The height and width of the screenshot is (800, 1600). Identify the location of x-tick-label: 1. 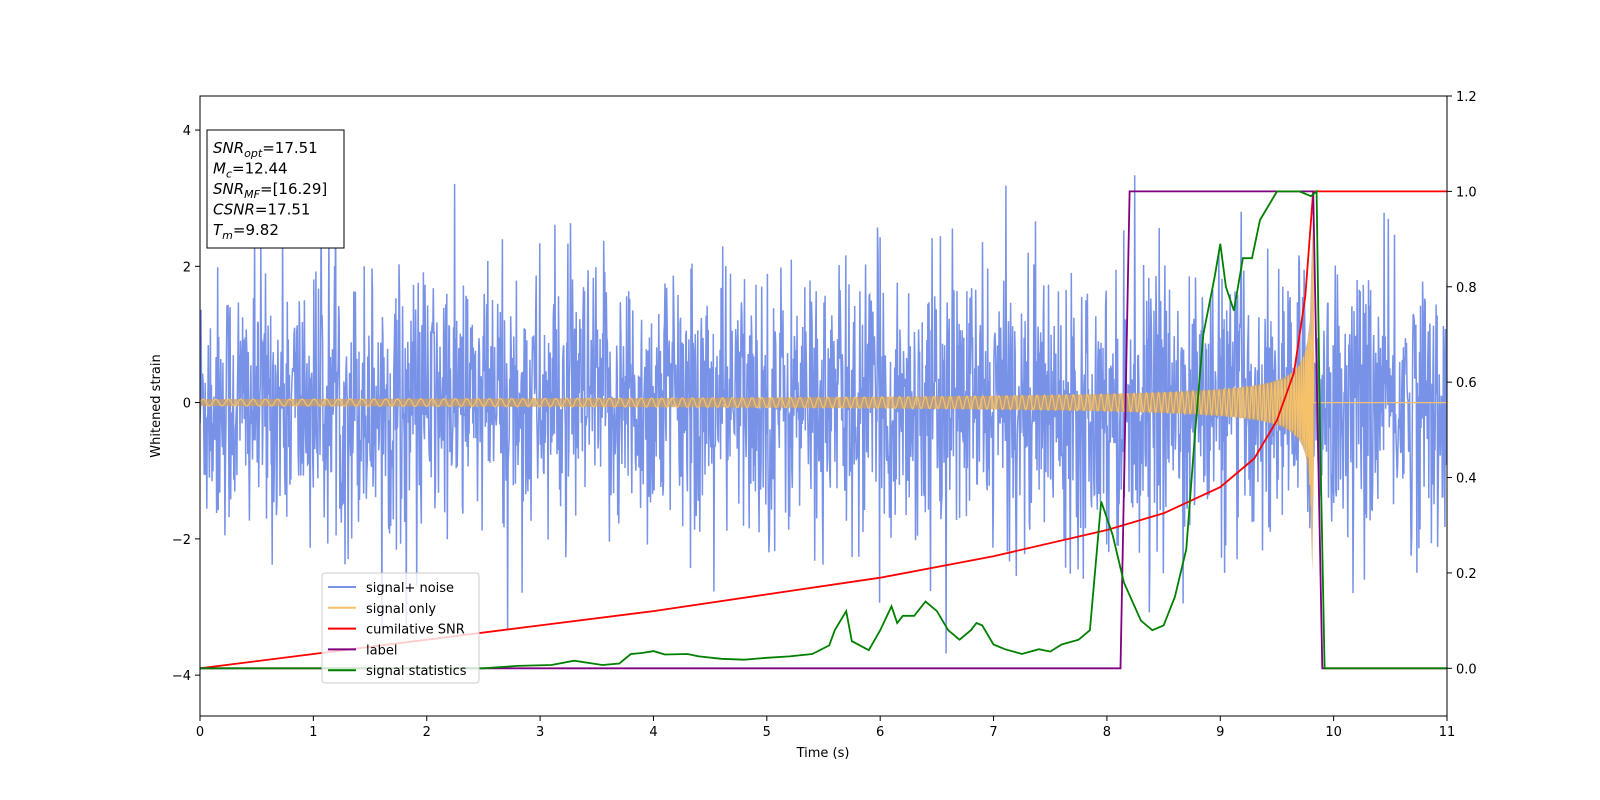
(313, 732).